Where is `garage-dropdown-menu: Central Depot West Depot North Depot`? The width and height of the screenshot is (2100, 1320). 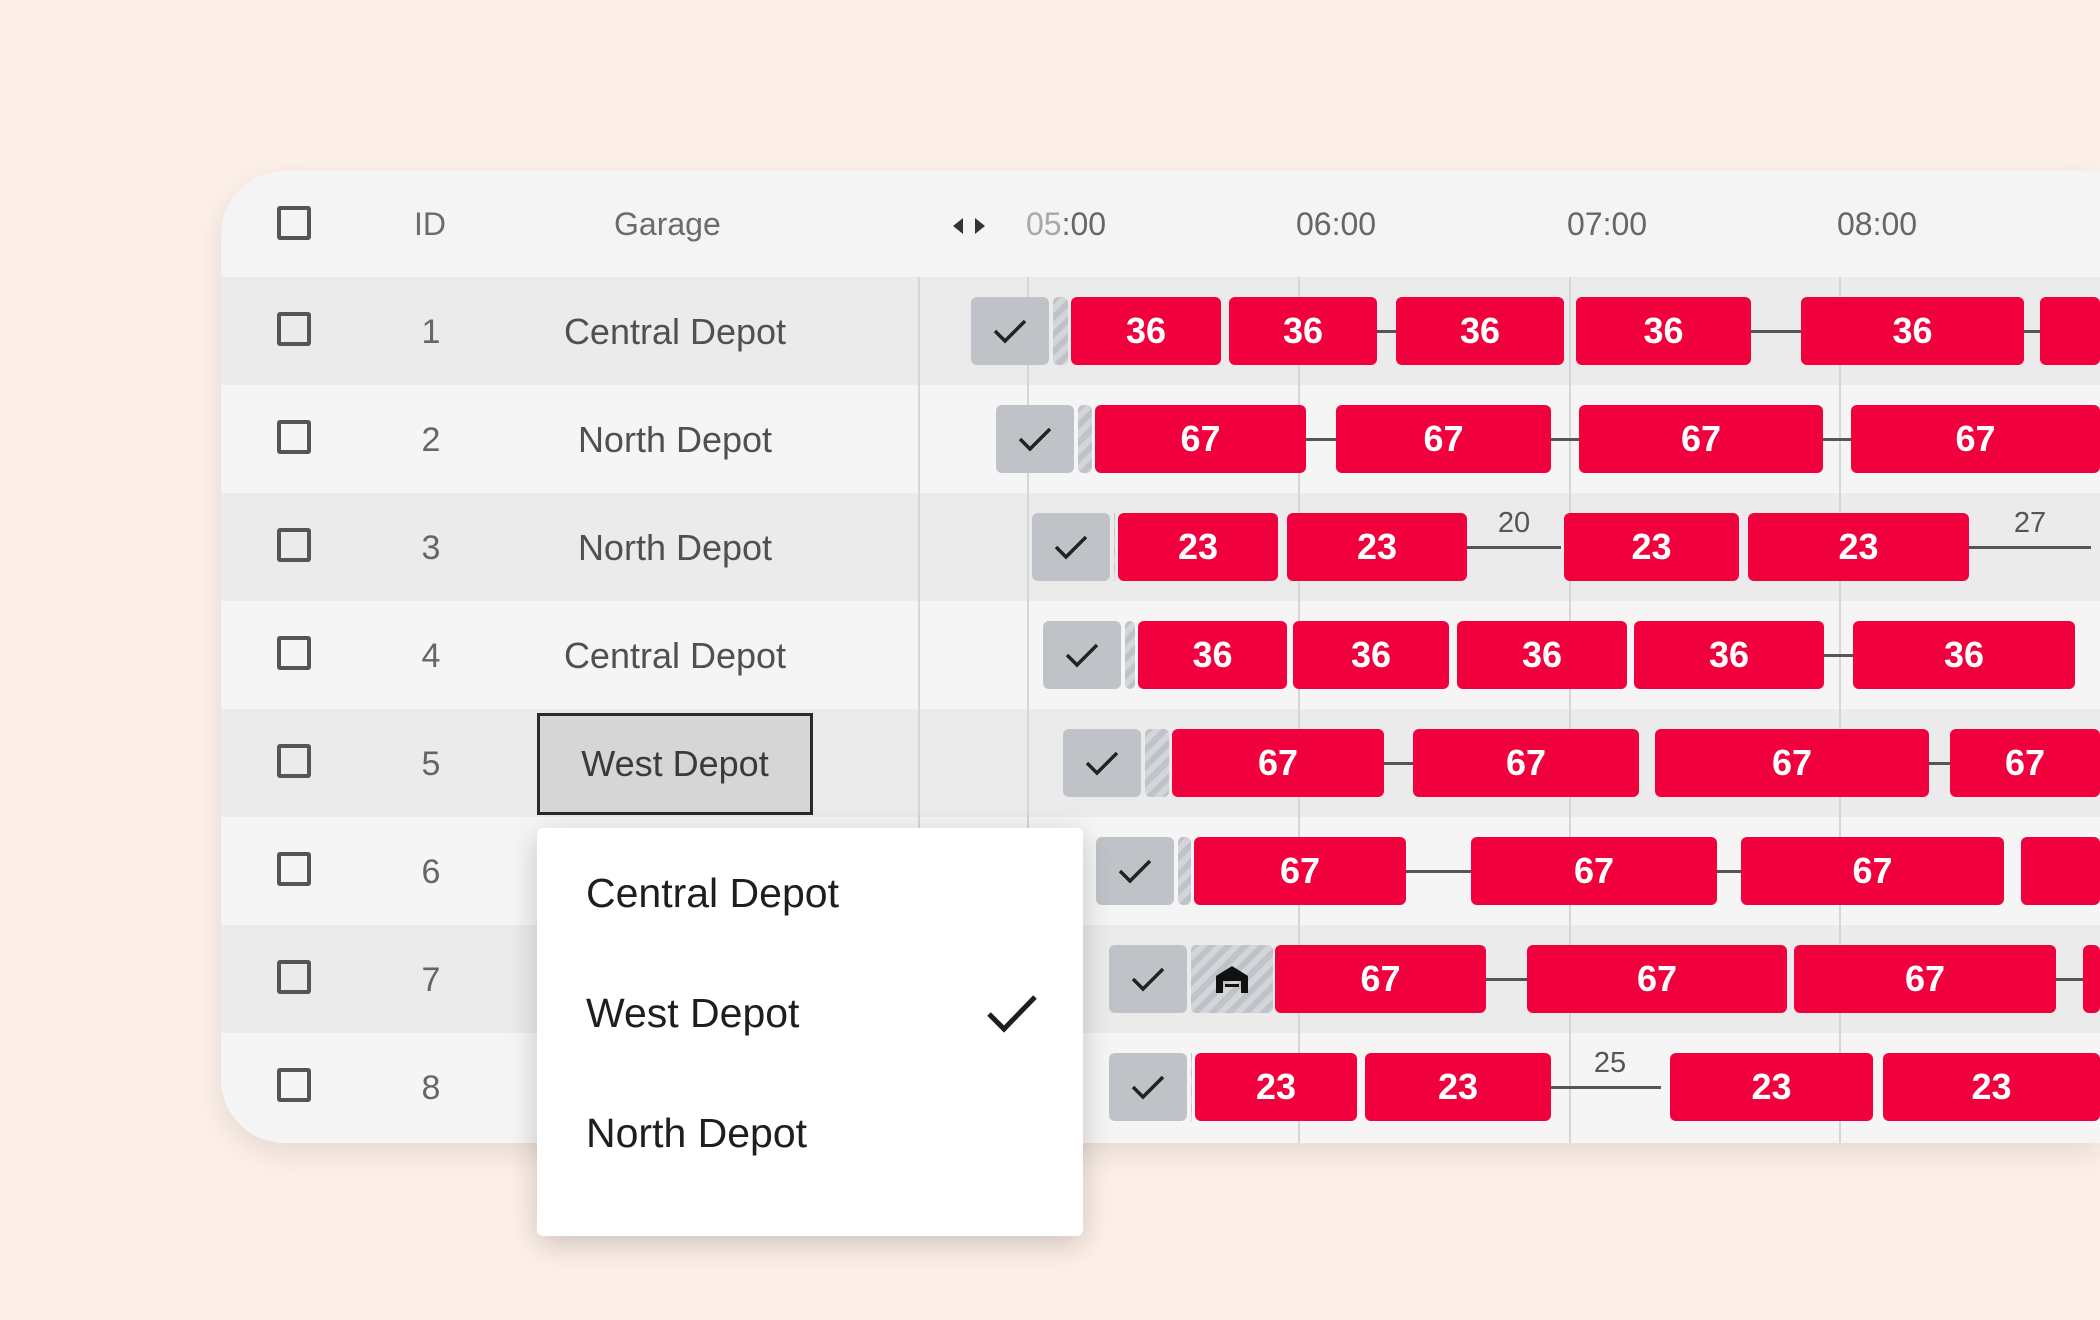
garage-dropdown-menu: Central Depot West Depot North Depot is located at coordinates (810, 1032).